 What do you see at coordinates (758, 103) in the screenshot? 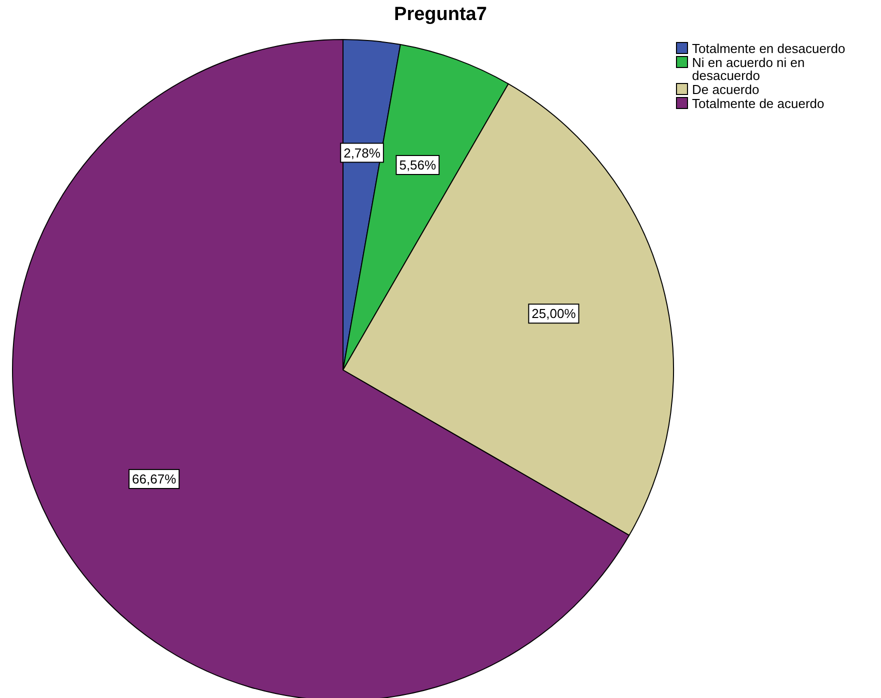
I see `legend-label: Totalmente de acuerdo` at bounding box center [758, 103].